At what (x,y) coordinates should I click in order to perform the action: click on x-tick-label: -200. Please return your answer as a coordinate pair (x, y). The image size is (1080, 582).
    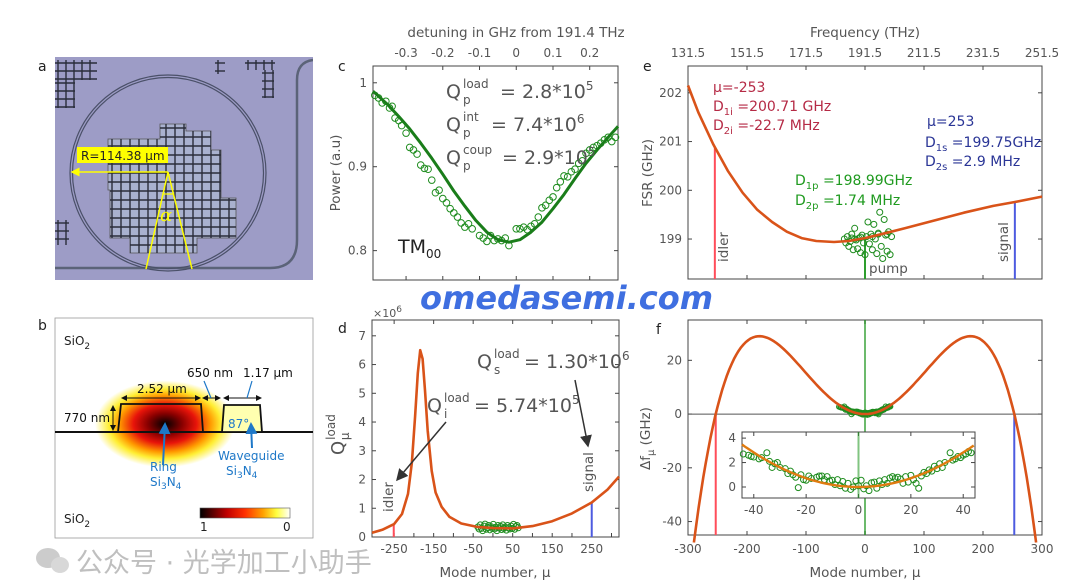
    Looking at the image, I should click on (746, 549).